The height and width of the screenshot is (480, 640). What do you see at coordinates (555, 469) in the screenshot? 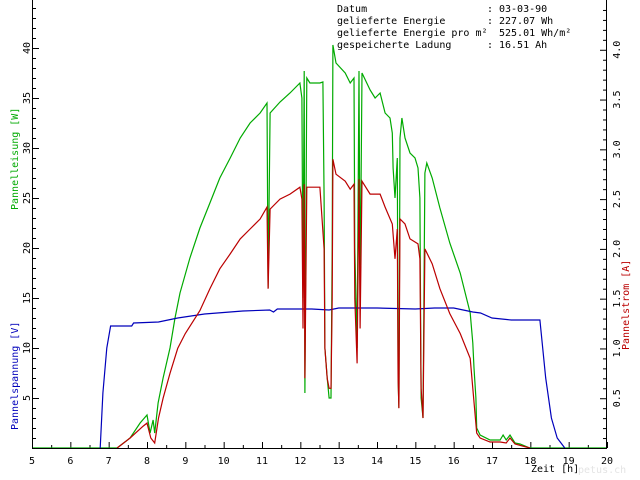
I see `x-axis-title: Zeit [h]` at bounding box center [555, 469].